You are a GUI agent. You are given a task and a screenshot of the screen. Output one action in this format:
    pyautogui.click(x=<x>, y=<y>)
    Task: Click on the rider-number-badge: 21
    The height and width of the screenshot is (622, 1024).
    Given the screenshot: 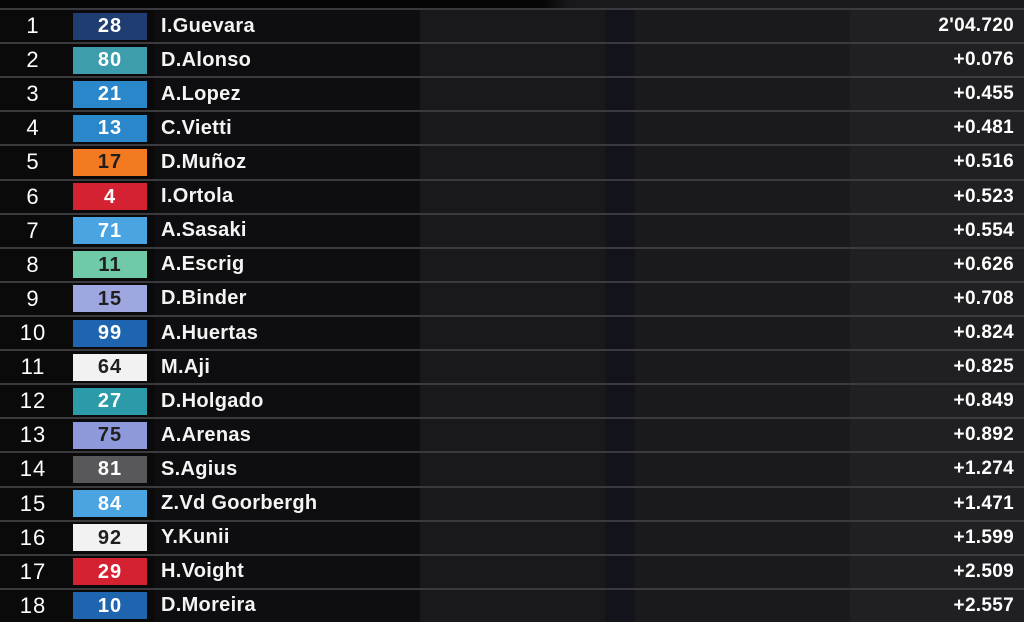 What is the action you would take?
    pyautogui.click(x=110, y=94)
    